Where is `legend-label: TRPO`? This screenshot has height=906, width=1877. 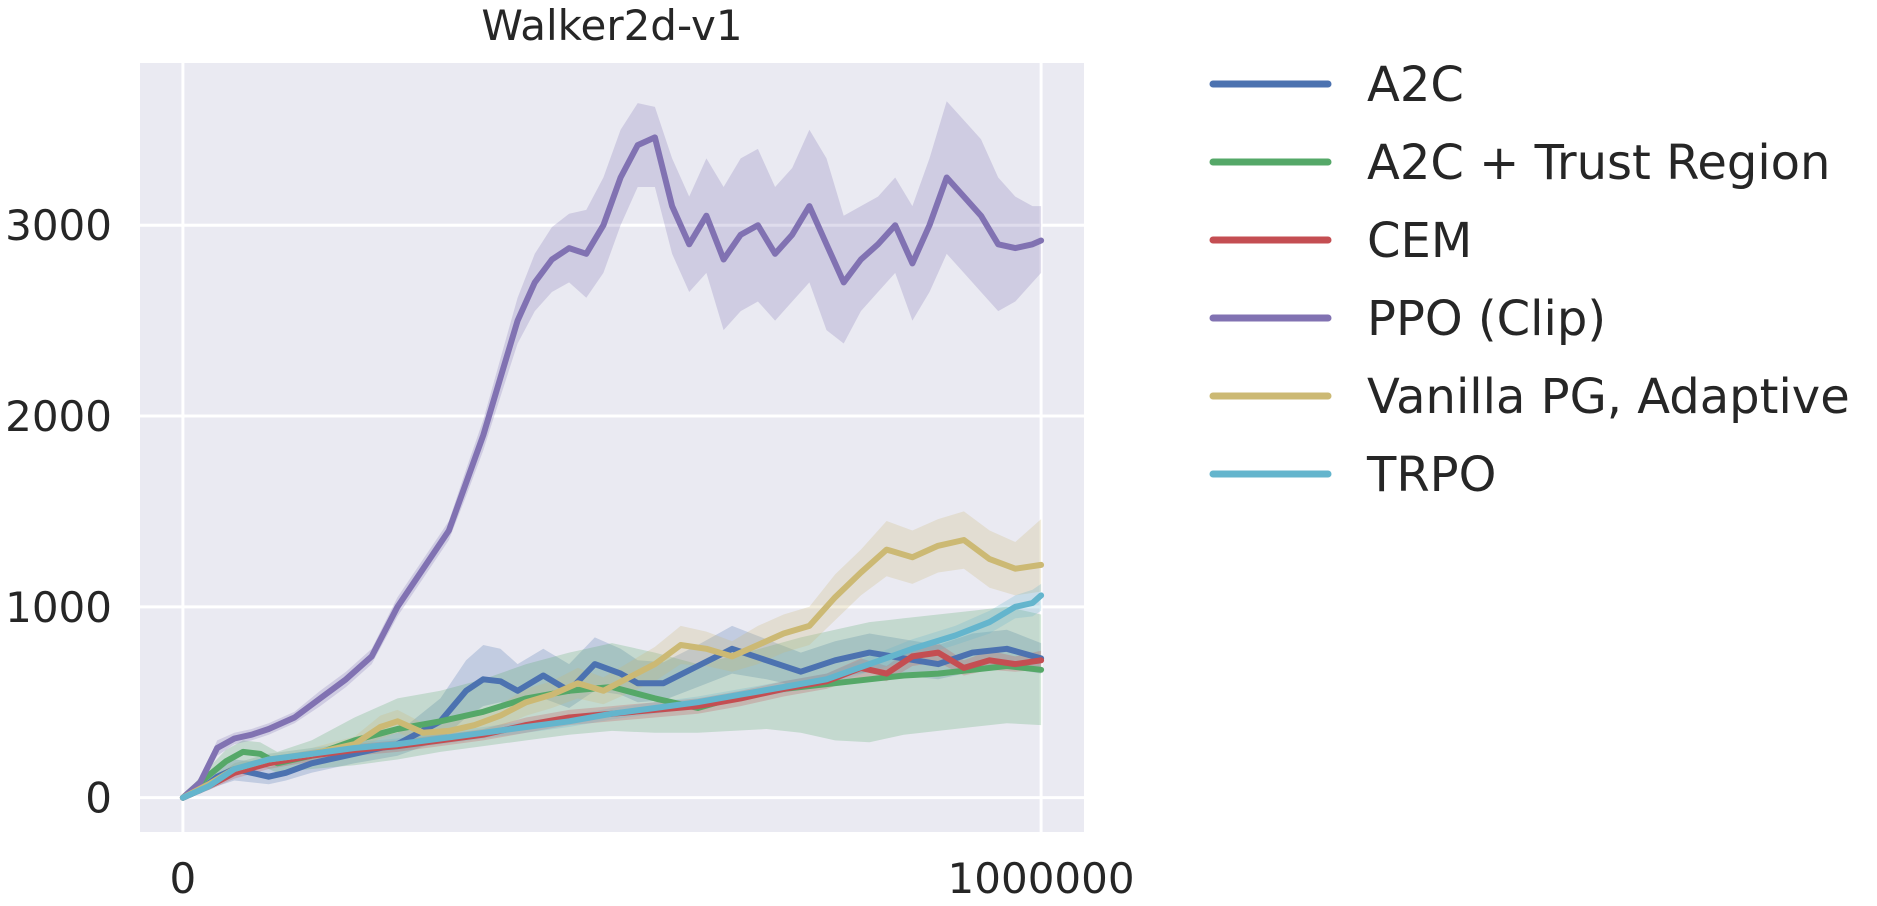
legend-label: TRPO is located at coordinates (1431, 475).